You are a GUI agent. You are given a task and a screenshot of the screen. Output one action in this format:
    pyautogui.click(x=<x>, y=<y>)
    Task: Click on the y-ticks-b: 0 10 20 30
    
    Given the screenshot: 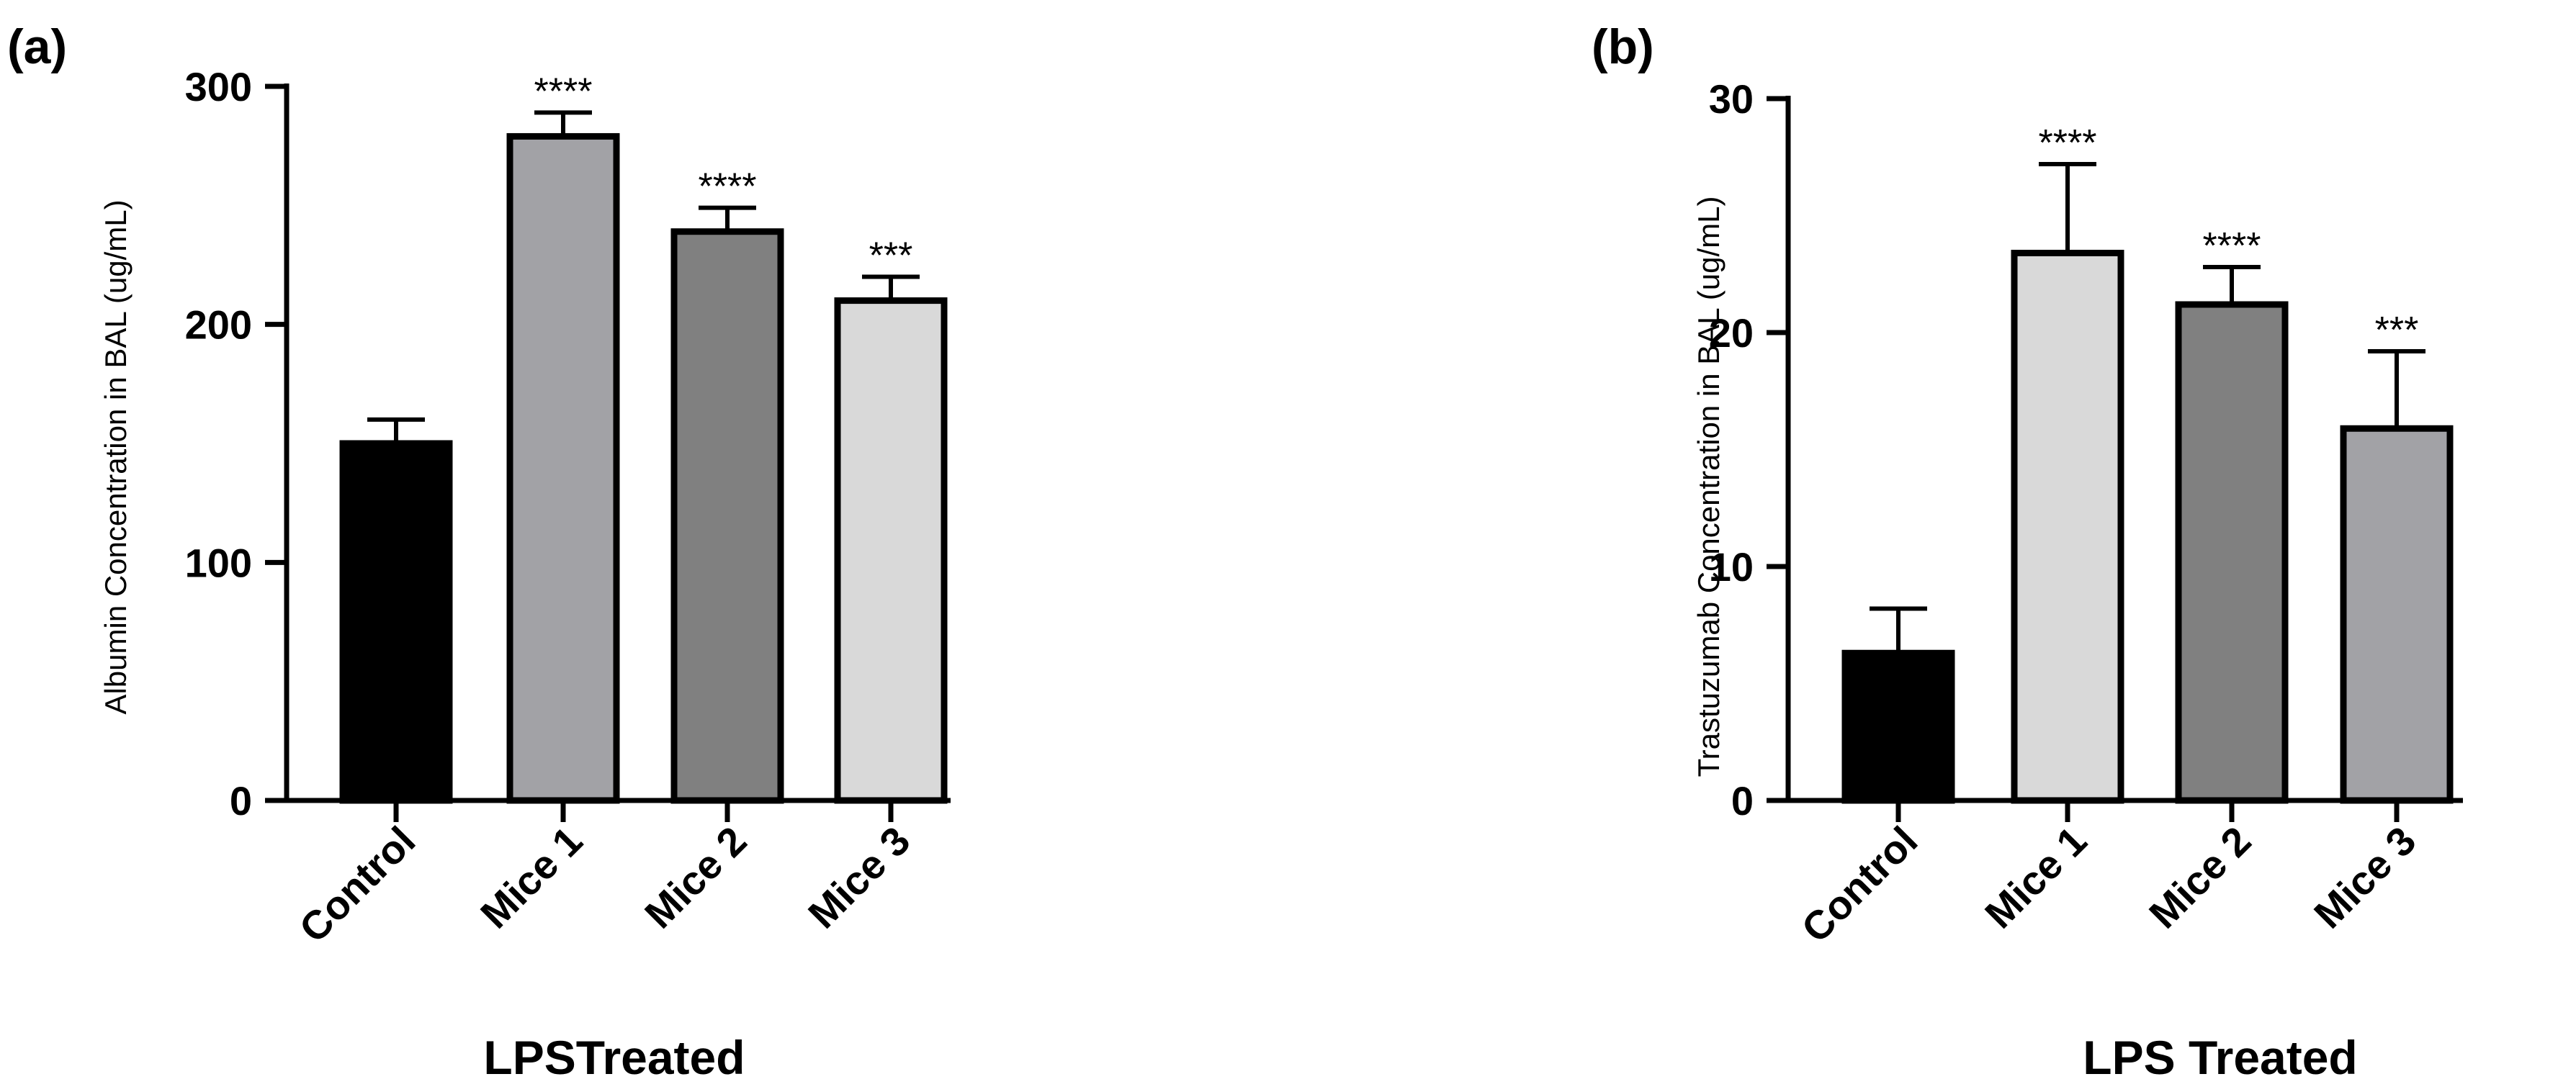 What is the action you would take?
    pyautogui.click(x=1748, y=449)
    